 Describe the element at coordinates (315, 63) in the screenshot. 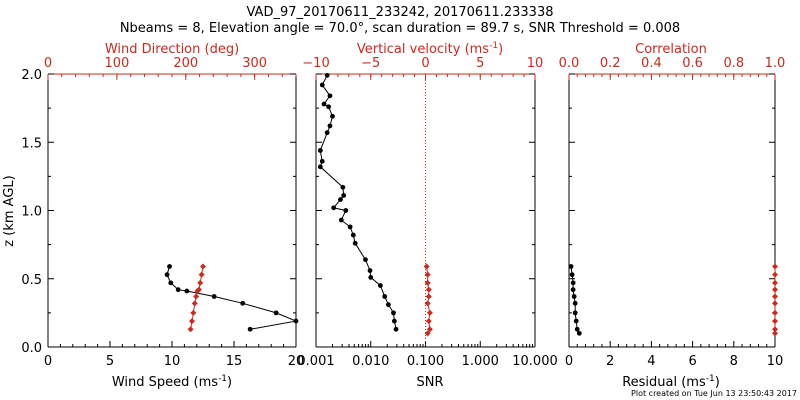

I see `xtick-label-top: −10` at that location.